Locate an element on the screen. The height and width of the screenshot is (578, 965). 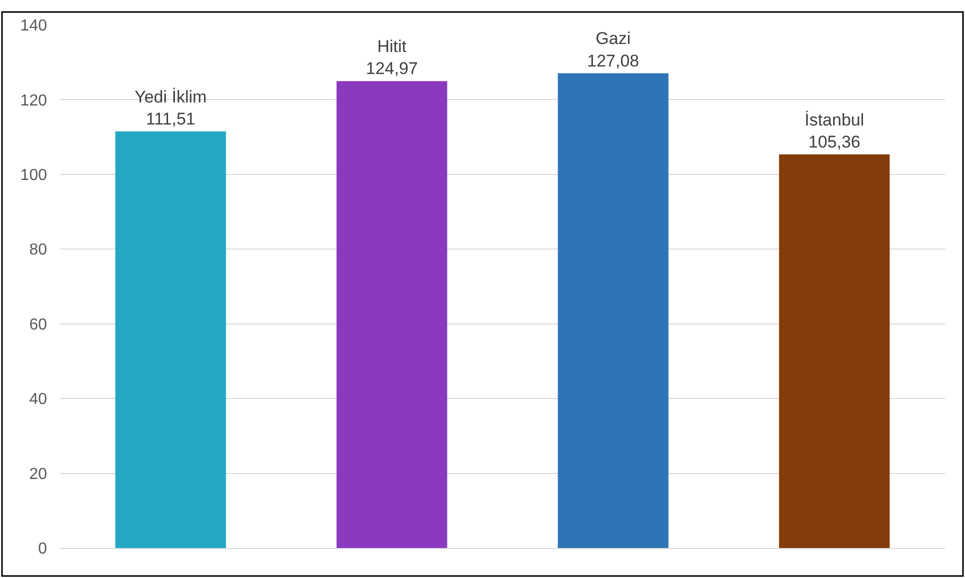
y-tick-label: 80 is located at coordinates (38, 250).